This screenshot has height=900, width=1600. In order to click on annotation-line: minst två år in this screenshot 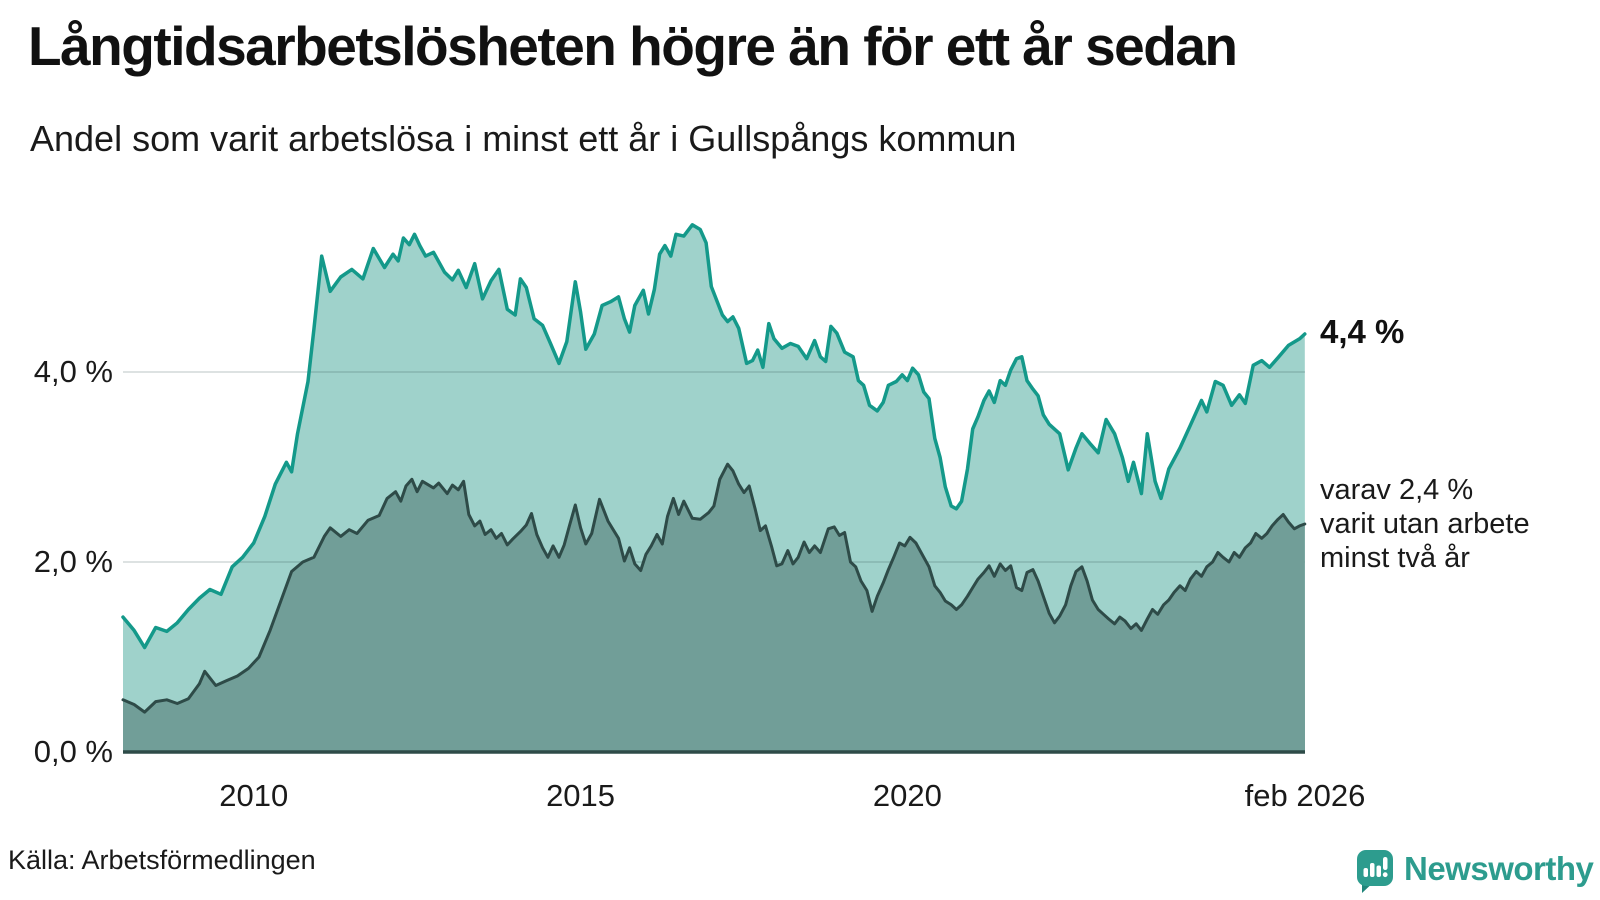, I will do `click(1395, 558)`.